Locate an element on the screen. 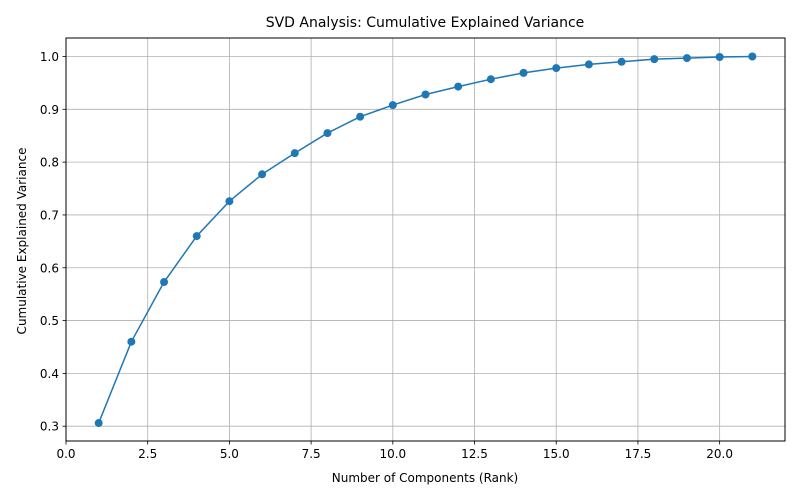 This screenshot has height=500, width=800. x-tick-label: 2.5 is located at coordinates (147, 454).